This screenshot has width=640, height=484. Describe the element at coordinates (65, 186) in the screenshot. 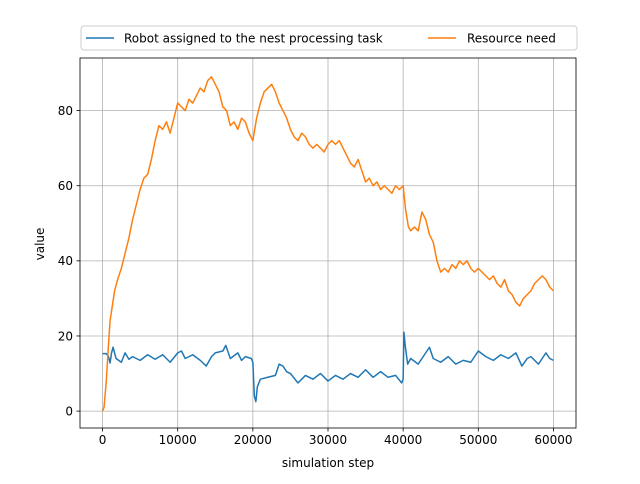

I see `y-tick-label: 60` at that location.